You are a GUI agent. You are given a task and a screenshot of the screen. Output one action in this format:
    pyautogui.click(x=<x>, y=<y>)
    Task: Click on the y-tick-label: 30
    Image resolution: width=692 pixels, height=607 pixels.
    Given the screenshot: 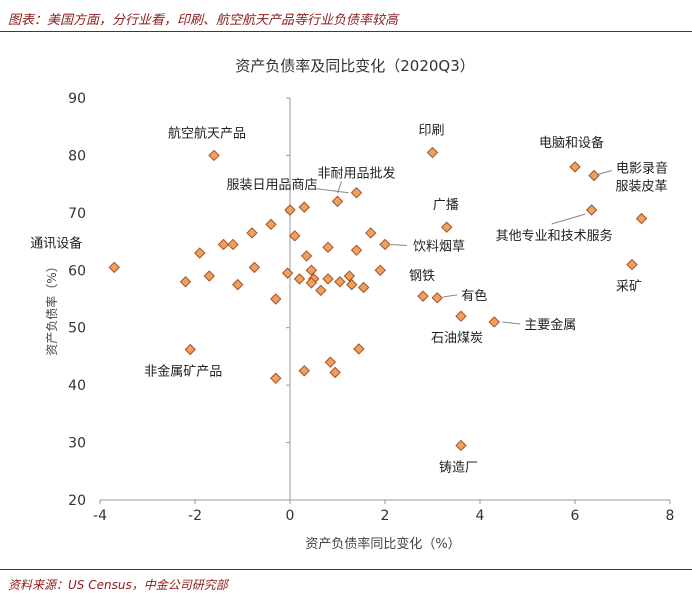 What is the action you would take?
    pyautogui.click(x=77, y=444)
    